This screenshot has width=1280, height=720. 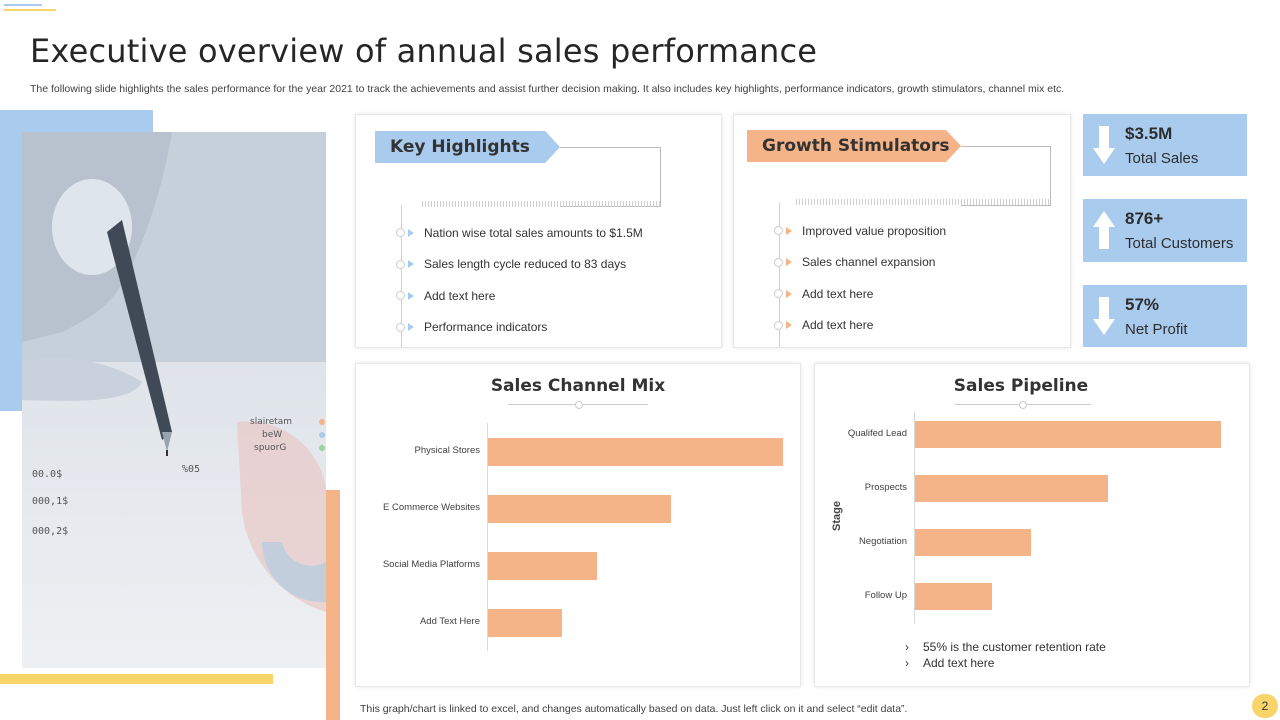 What do you see at coordinates (1104, 230) in the screenshot?
I see `arrow-up-icon` at bounding box center [1104, 230].